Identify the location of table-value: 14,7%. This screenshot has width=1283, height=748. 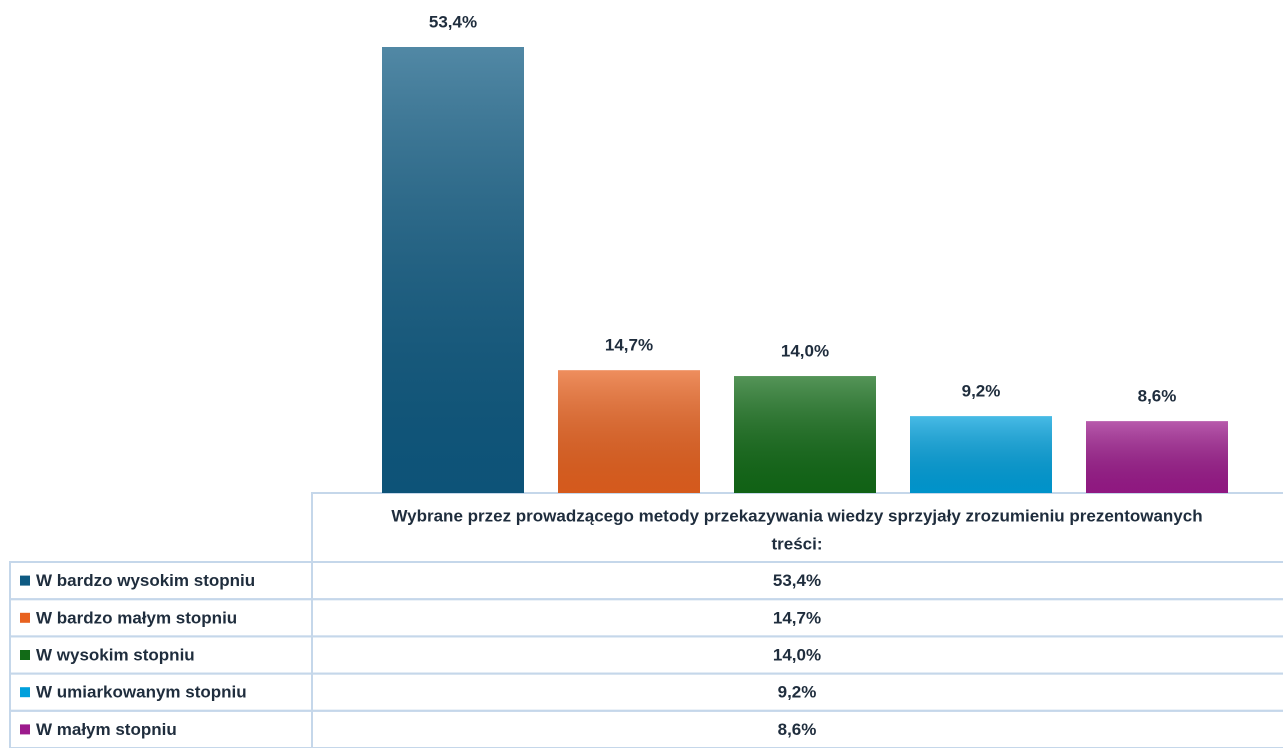
(797, 617).